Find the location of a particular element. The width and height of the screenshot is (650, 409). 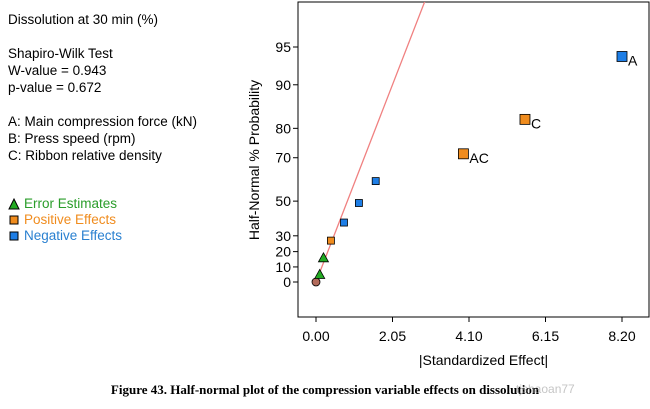

p-value: p-value = 0.672 is located at coordinates (55, 87).